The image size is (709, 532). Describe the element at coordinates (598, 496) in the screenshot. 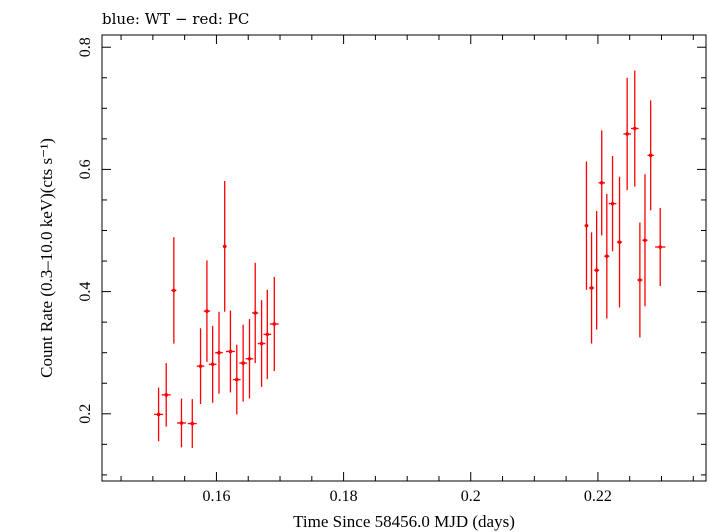

I see `x-tick-label: 0.22` at that location.